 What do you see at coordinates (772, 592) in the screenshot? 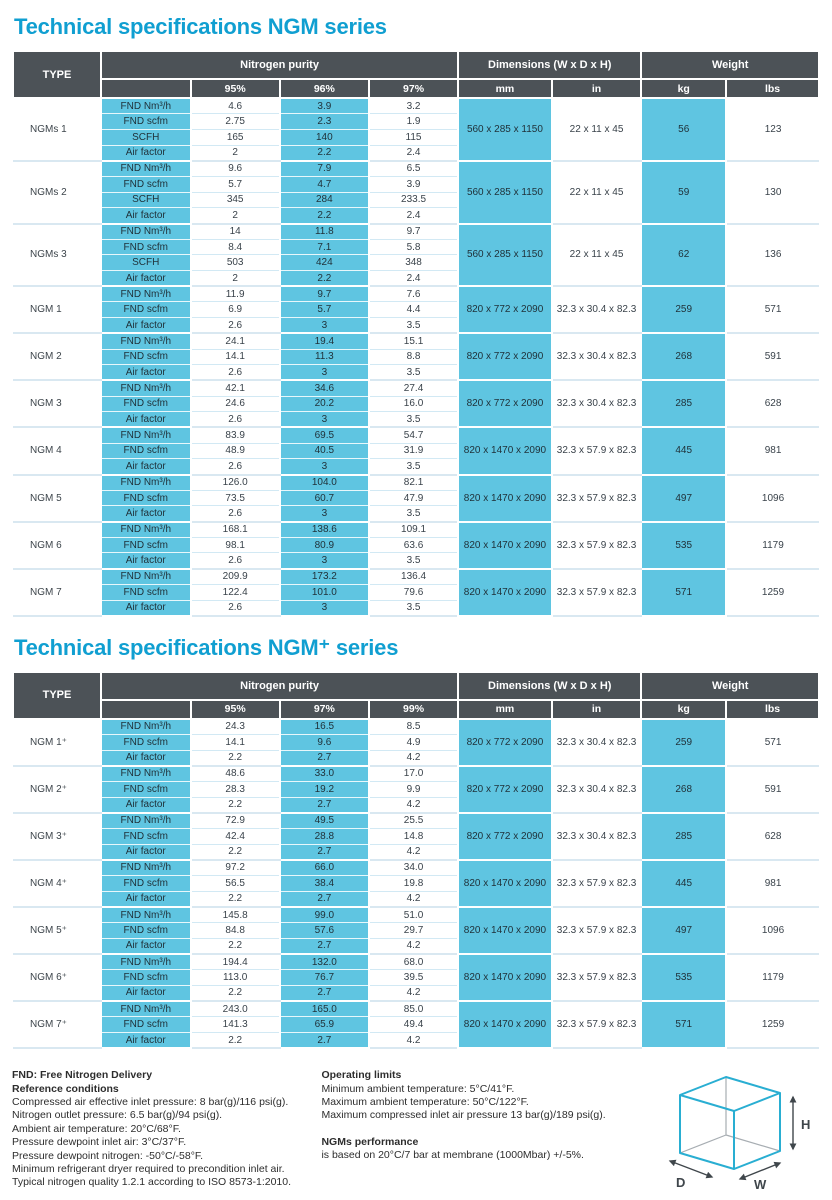
I see `weight-lbs-cell: 1259` at bounding box center [772, 592].